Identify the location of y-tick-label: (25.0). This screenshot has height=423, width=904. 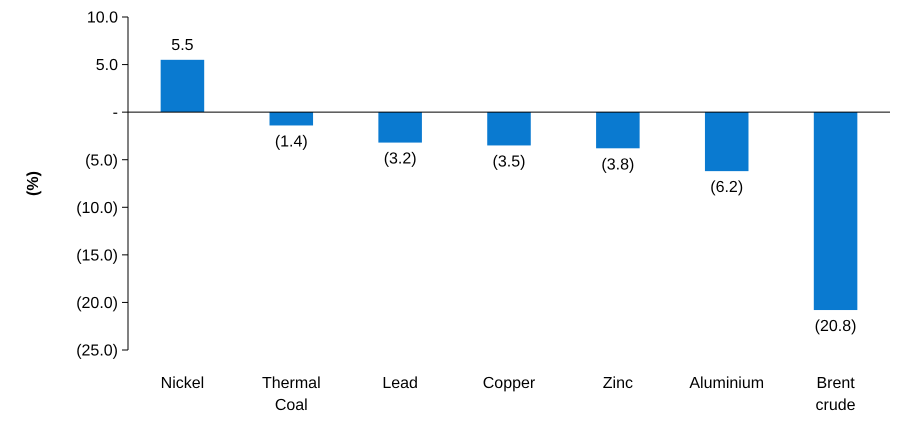
(97, 351).